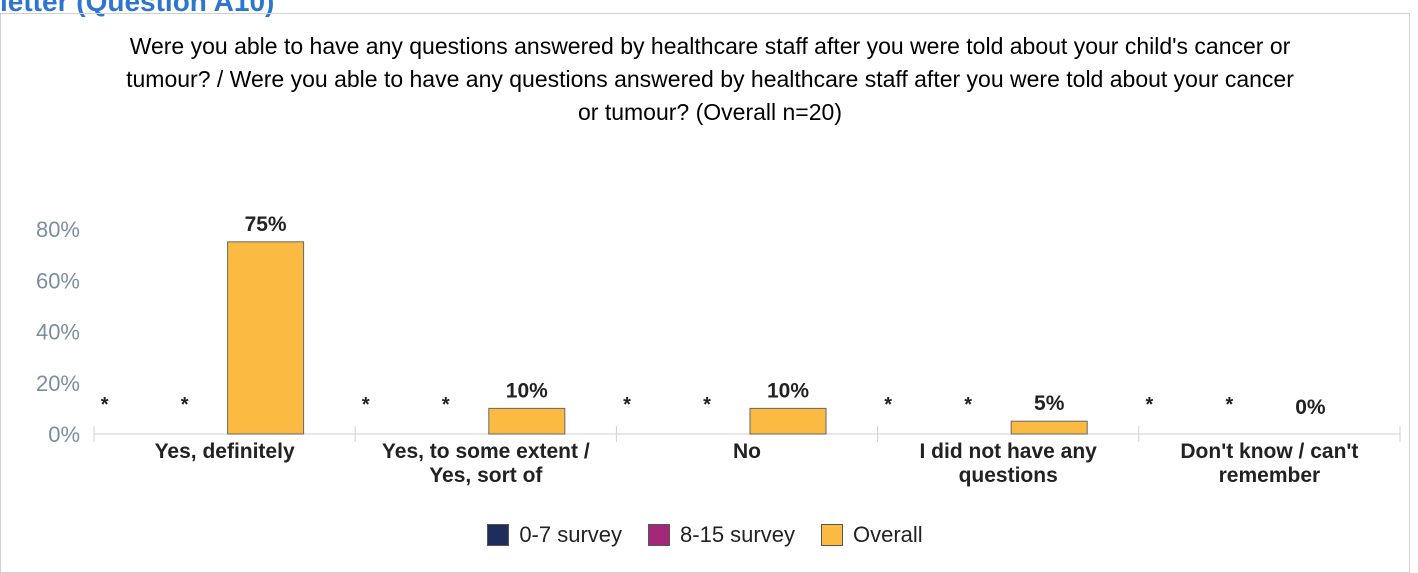 This screenshot has width=1418, height=573. Describe the element at coordinates (737, 534) in the screenshot. I see `legend-label: 8-15 survey` at that location.